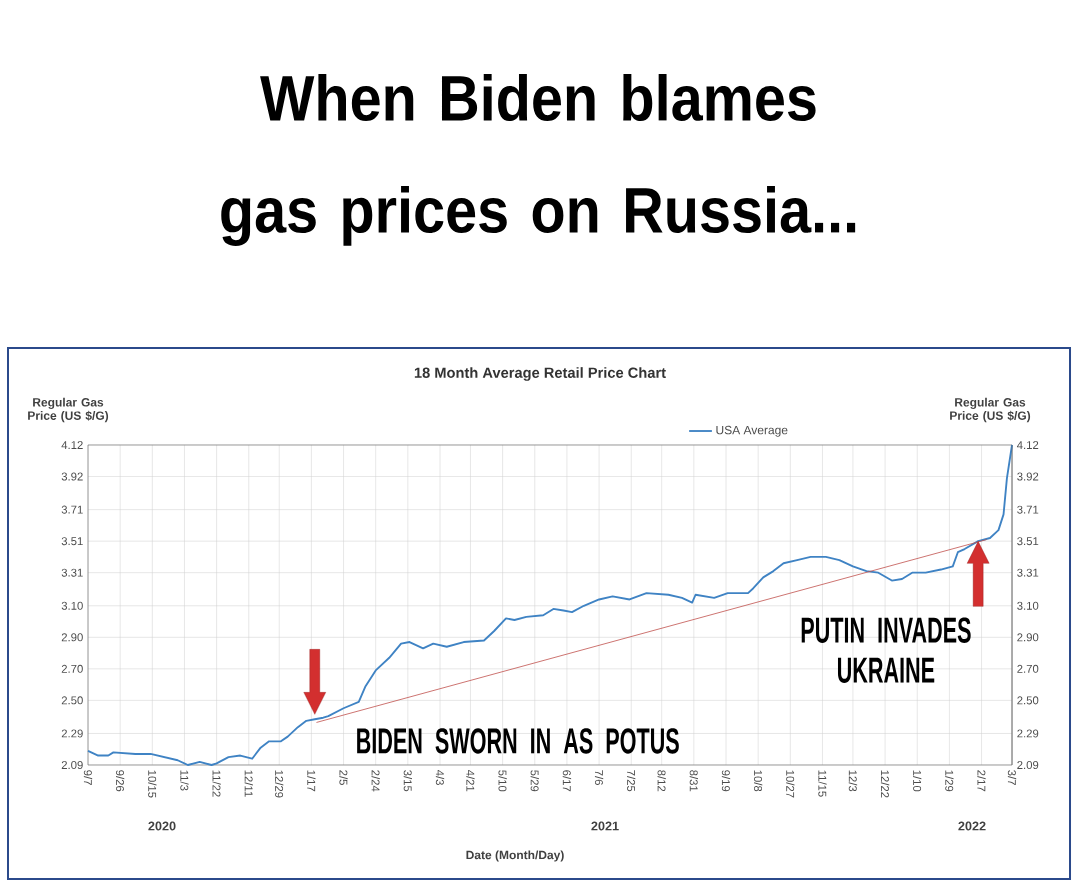  Describe the element at coordinates (981, 781) in the screenshot. I see `x-tick-label: 2/17` at that location.